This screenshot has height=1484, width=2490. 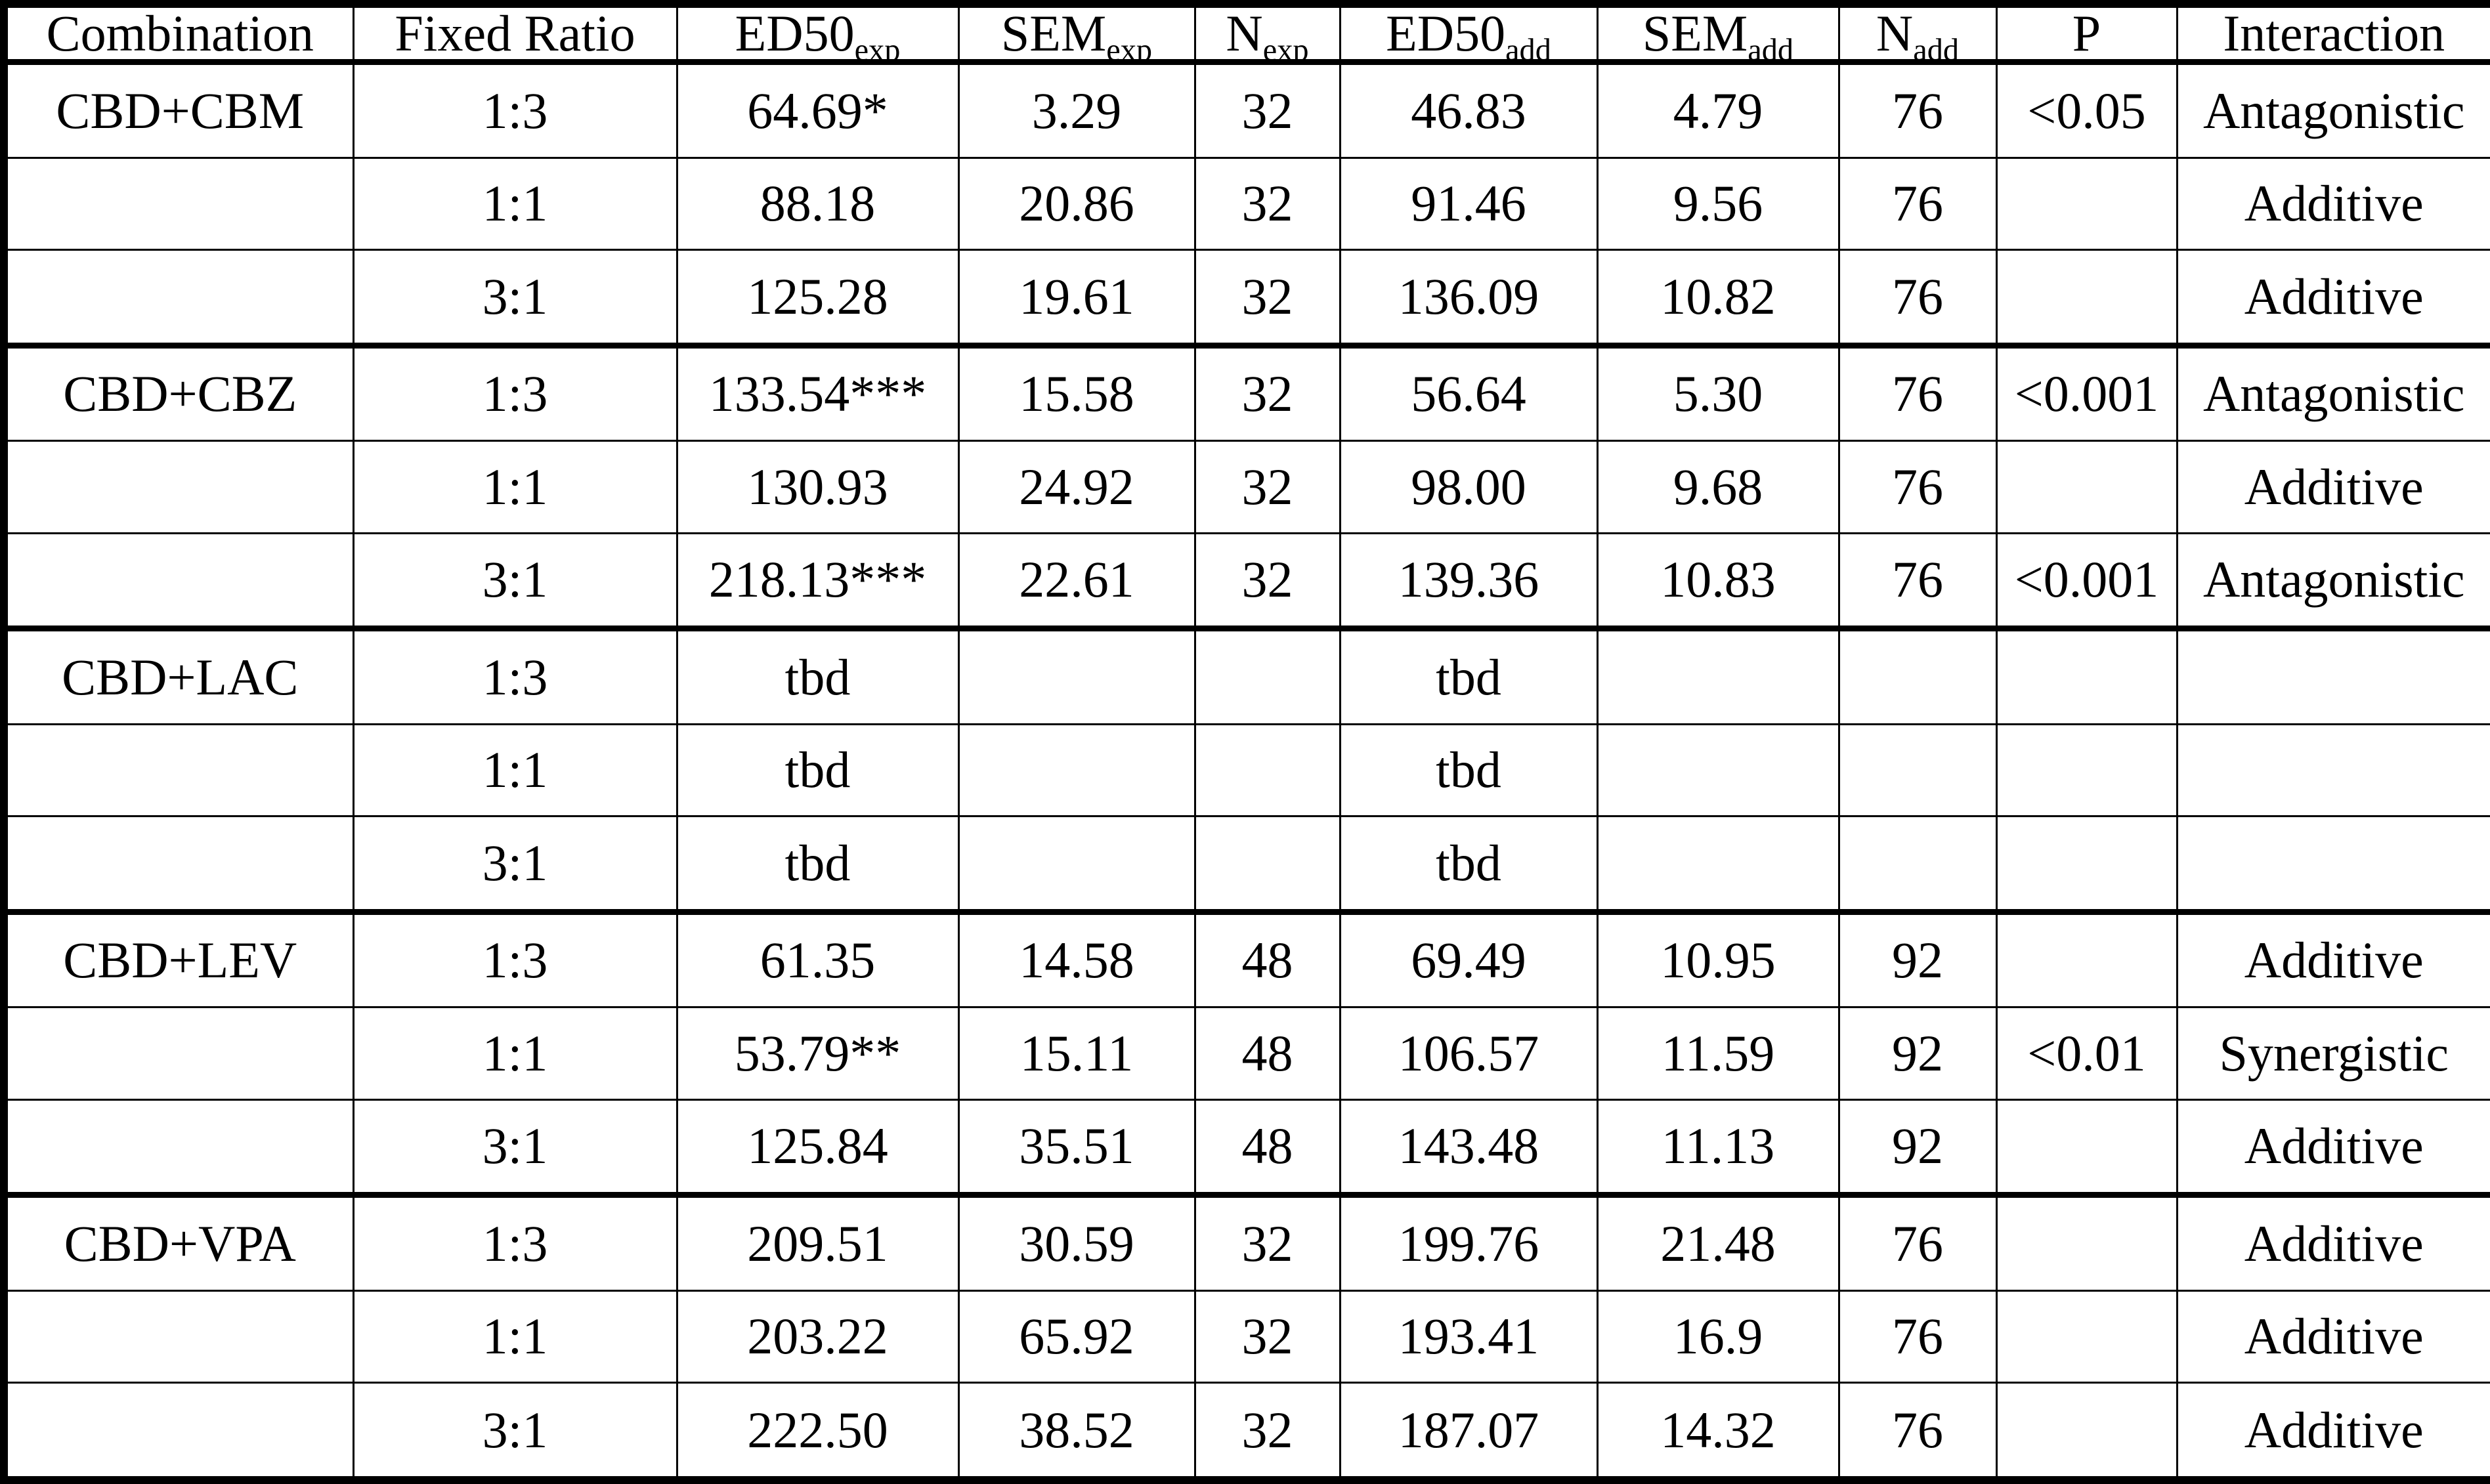 What do you see at coordinates (1718, 1147) in the screenshot?
I see `cell-sem_add: 11.13` at bounding box center [1718, 1147].